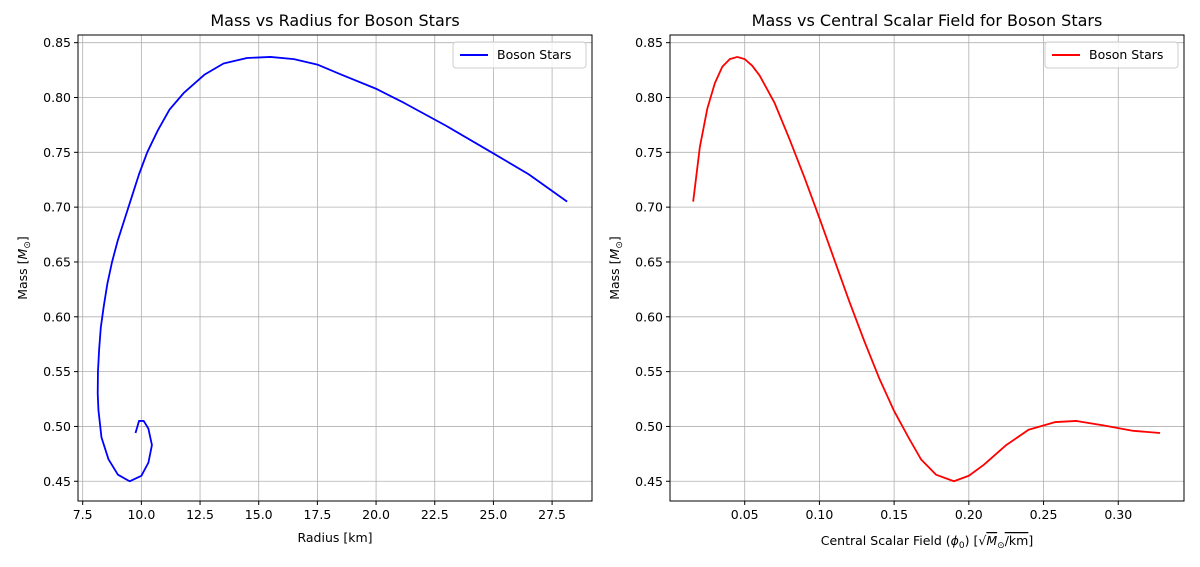  What do you see at coordinates (334, 20) in the screenshot?
I see `chart-title: Mass vs Radius for Boson Stars` at bounding box center [334, 20].